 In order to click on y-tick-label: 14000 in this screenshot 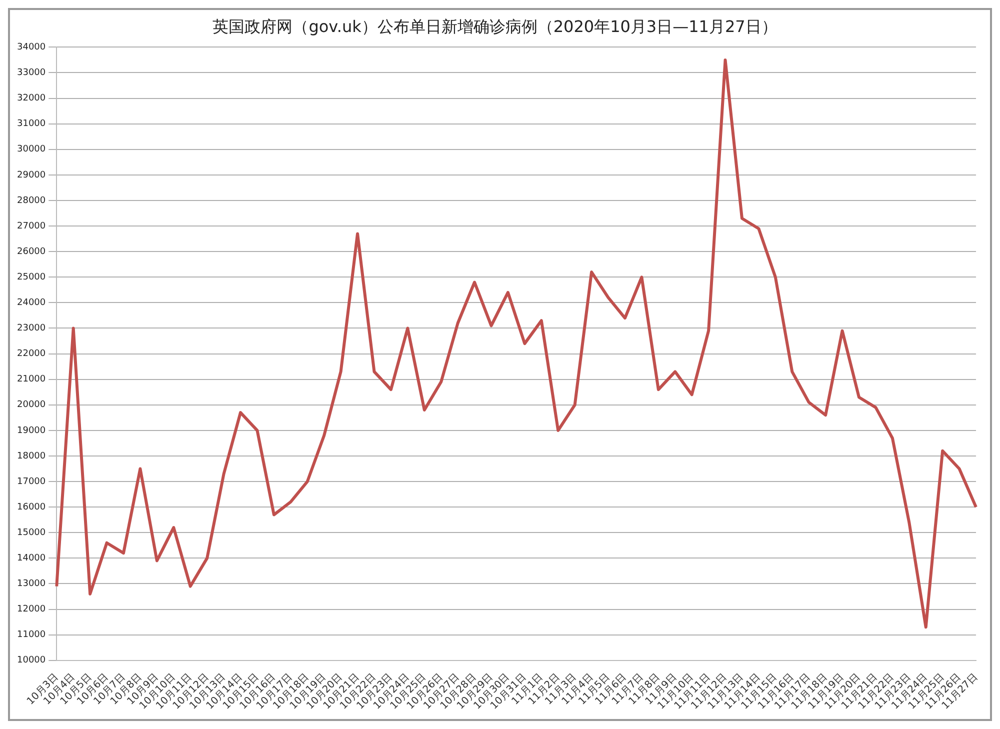, I will do `click(31, 559)`.